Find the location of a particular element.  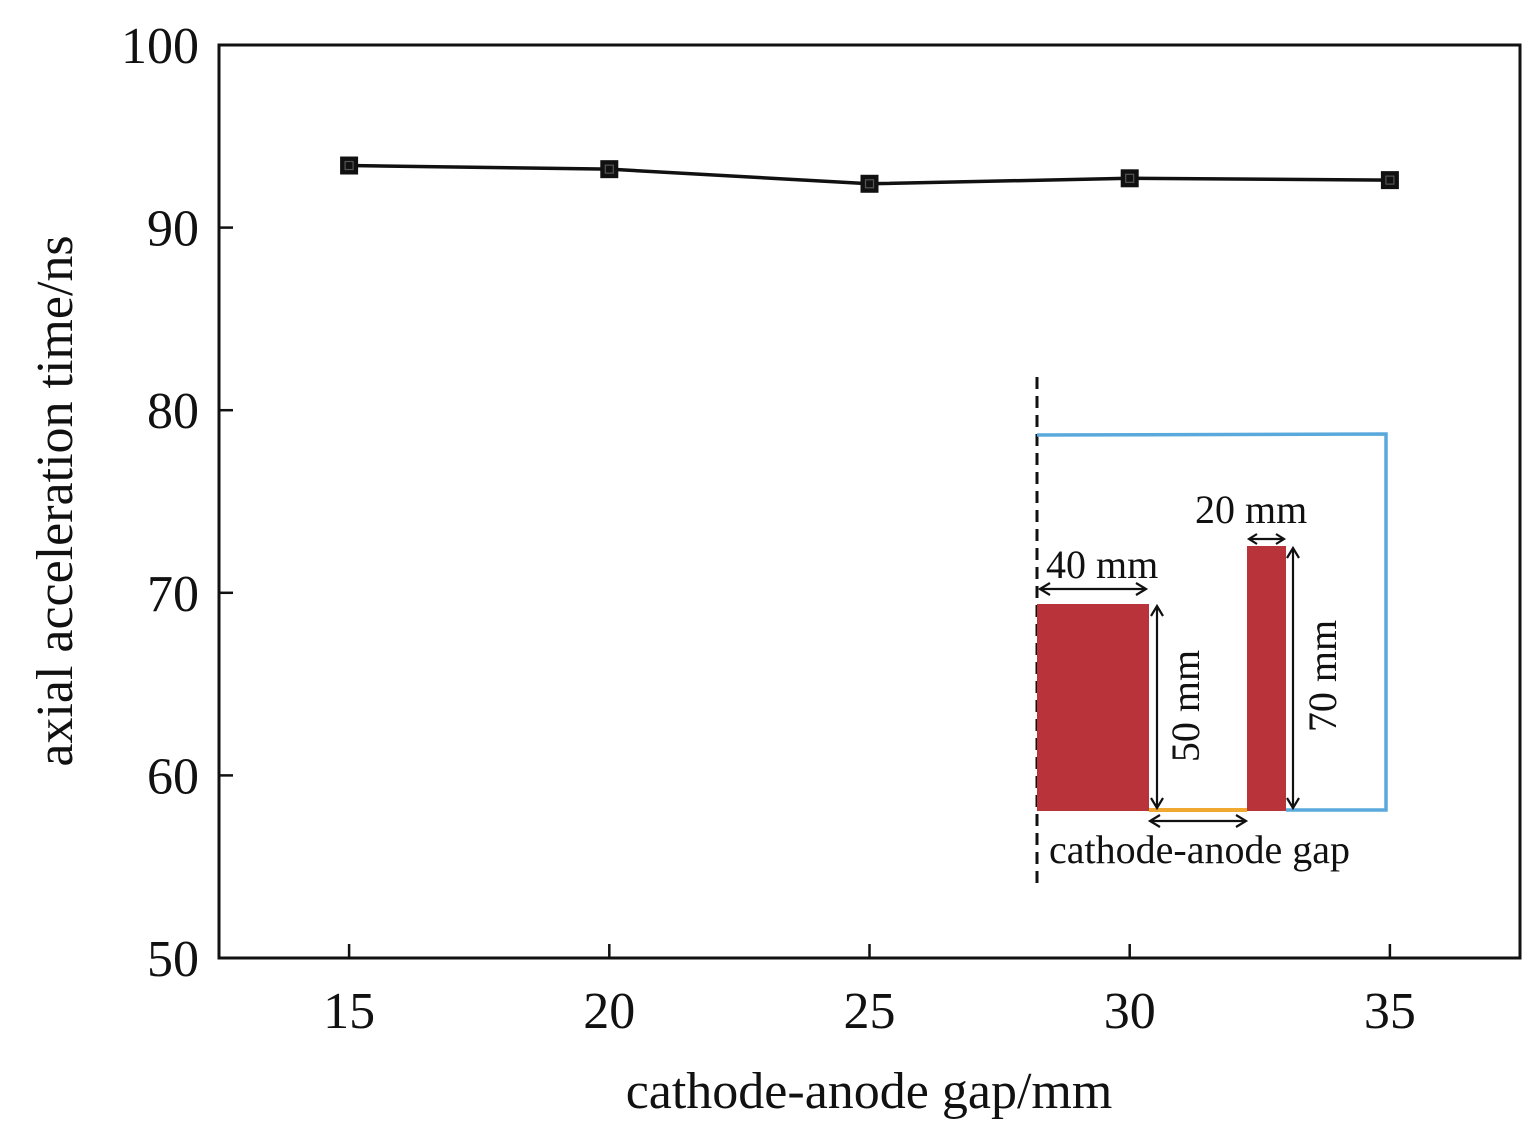

anode-width-label: 20 mm is located at coordinates (1251, 509).